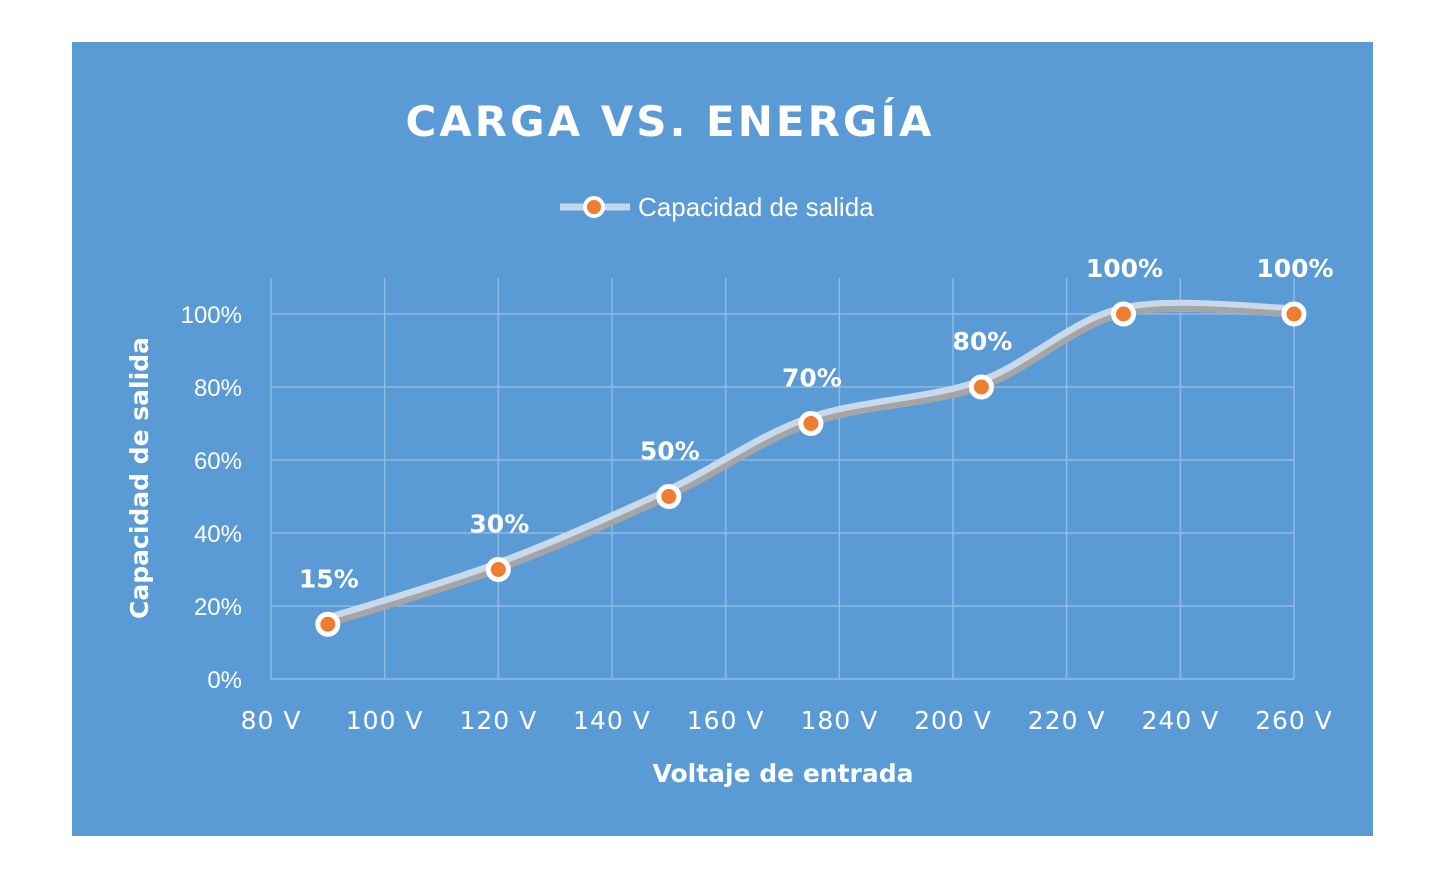 This screenshot has width=1440, height=881. Describe the element at coordinates (953, 720) in the screenshot. I see `x-tick-label: 200 V` at that location.